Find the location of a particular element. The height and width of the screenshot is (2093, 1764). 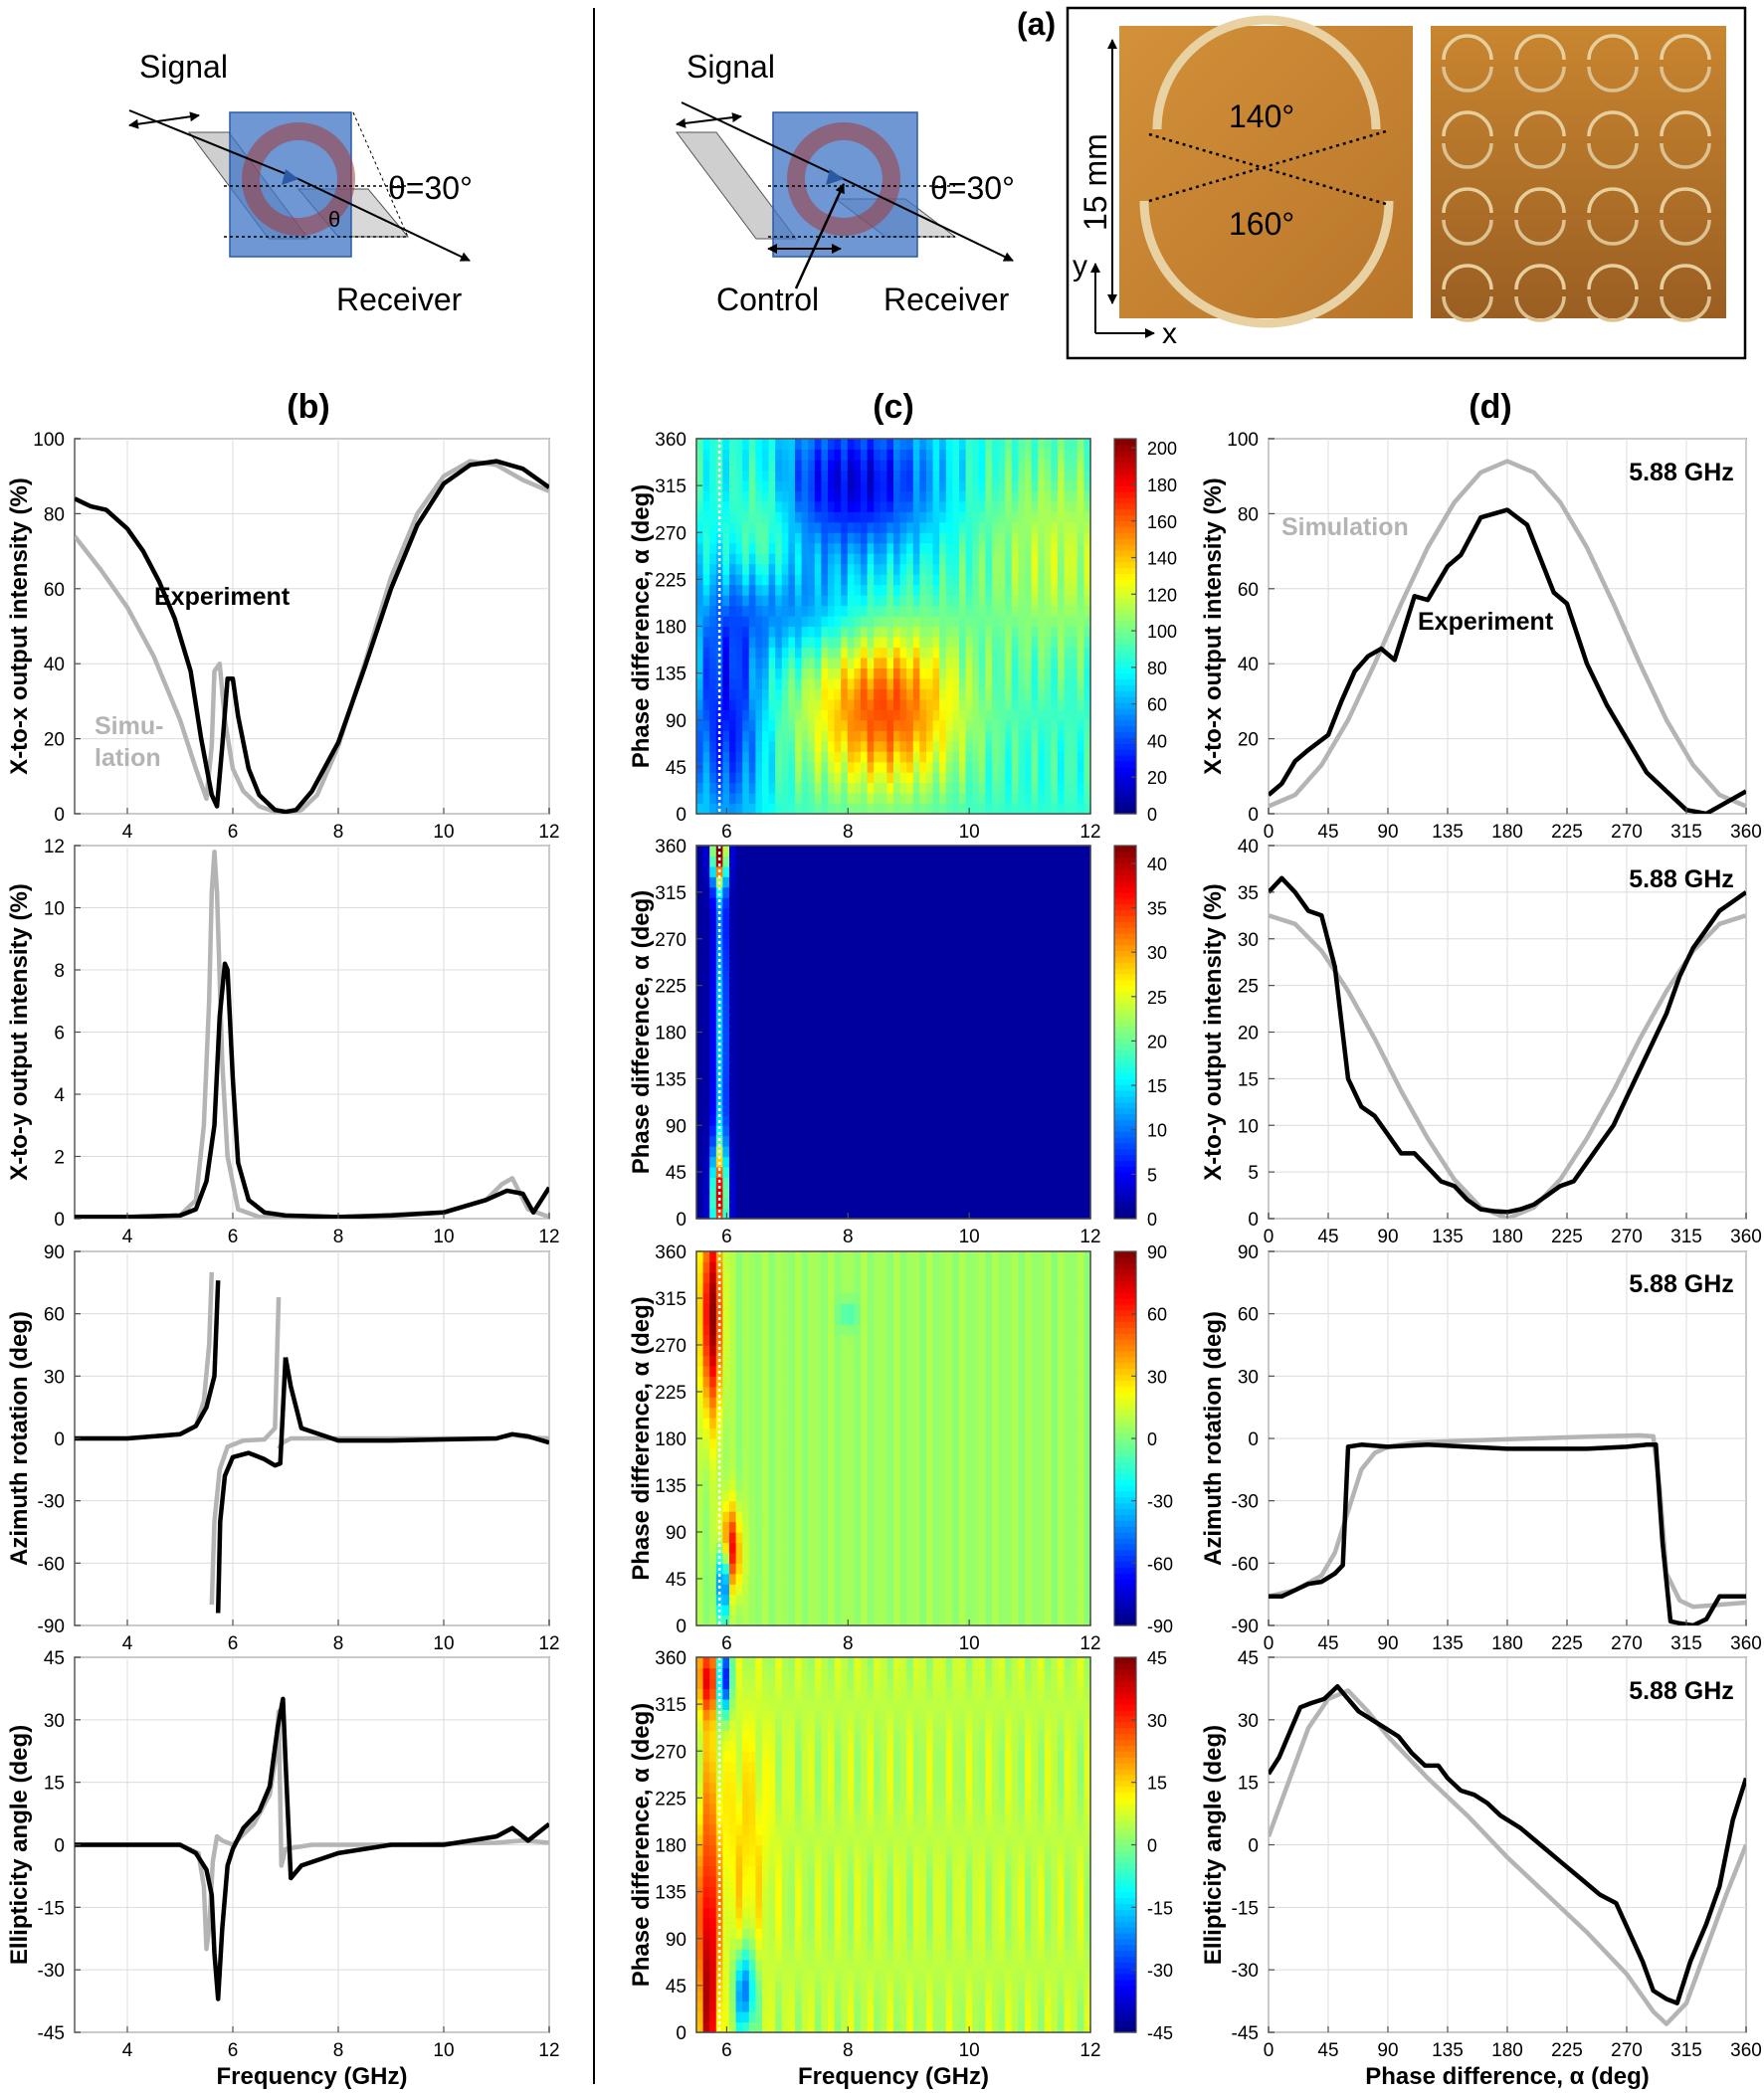

ring-array-top-arc is located at coordinates (1467, 47).